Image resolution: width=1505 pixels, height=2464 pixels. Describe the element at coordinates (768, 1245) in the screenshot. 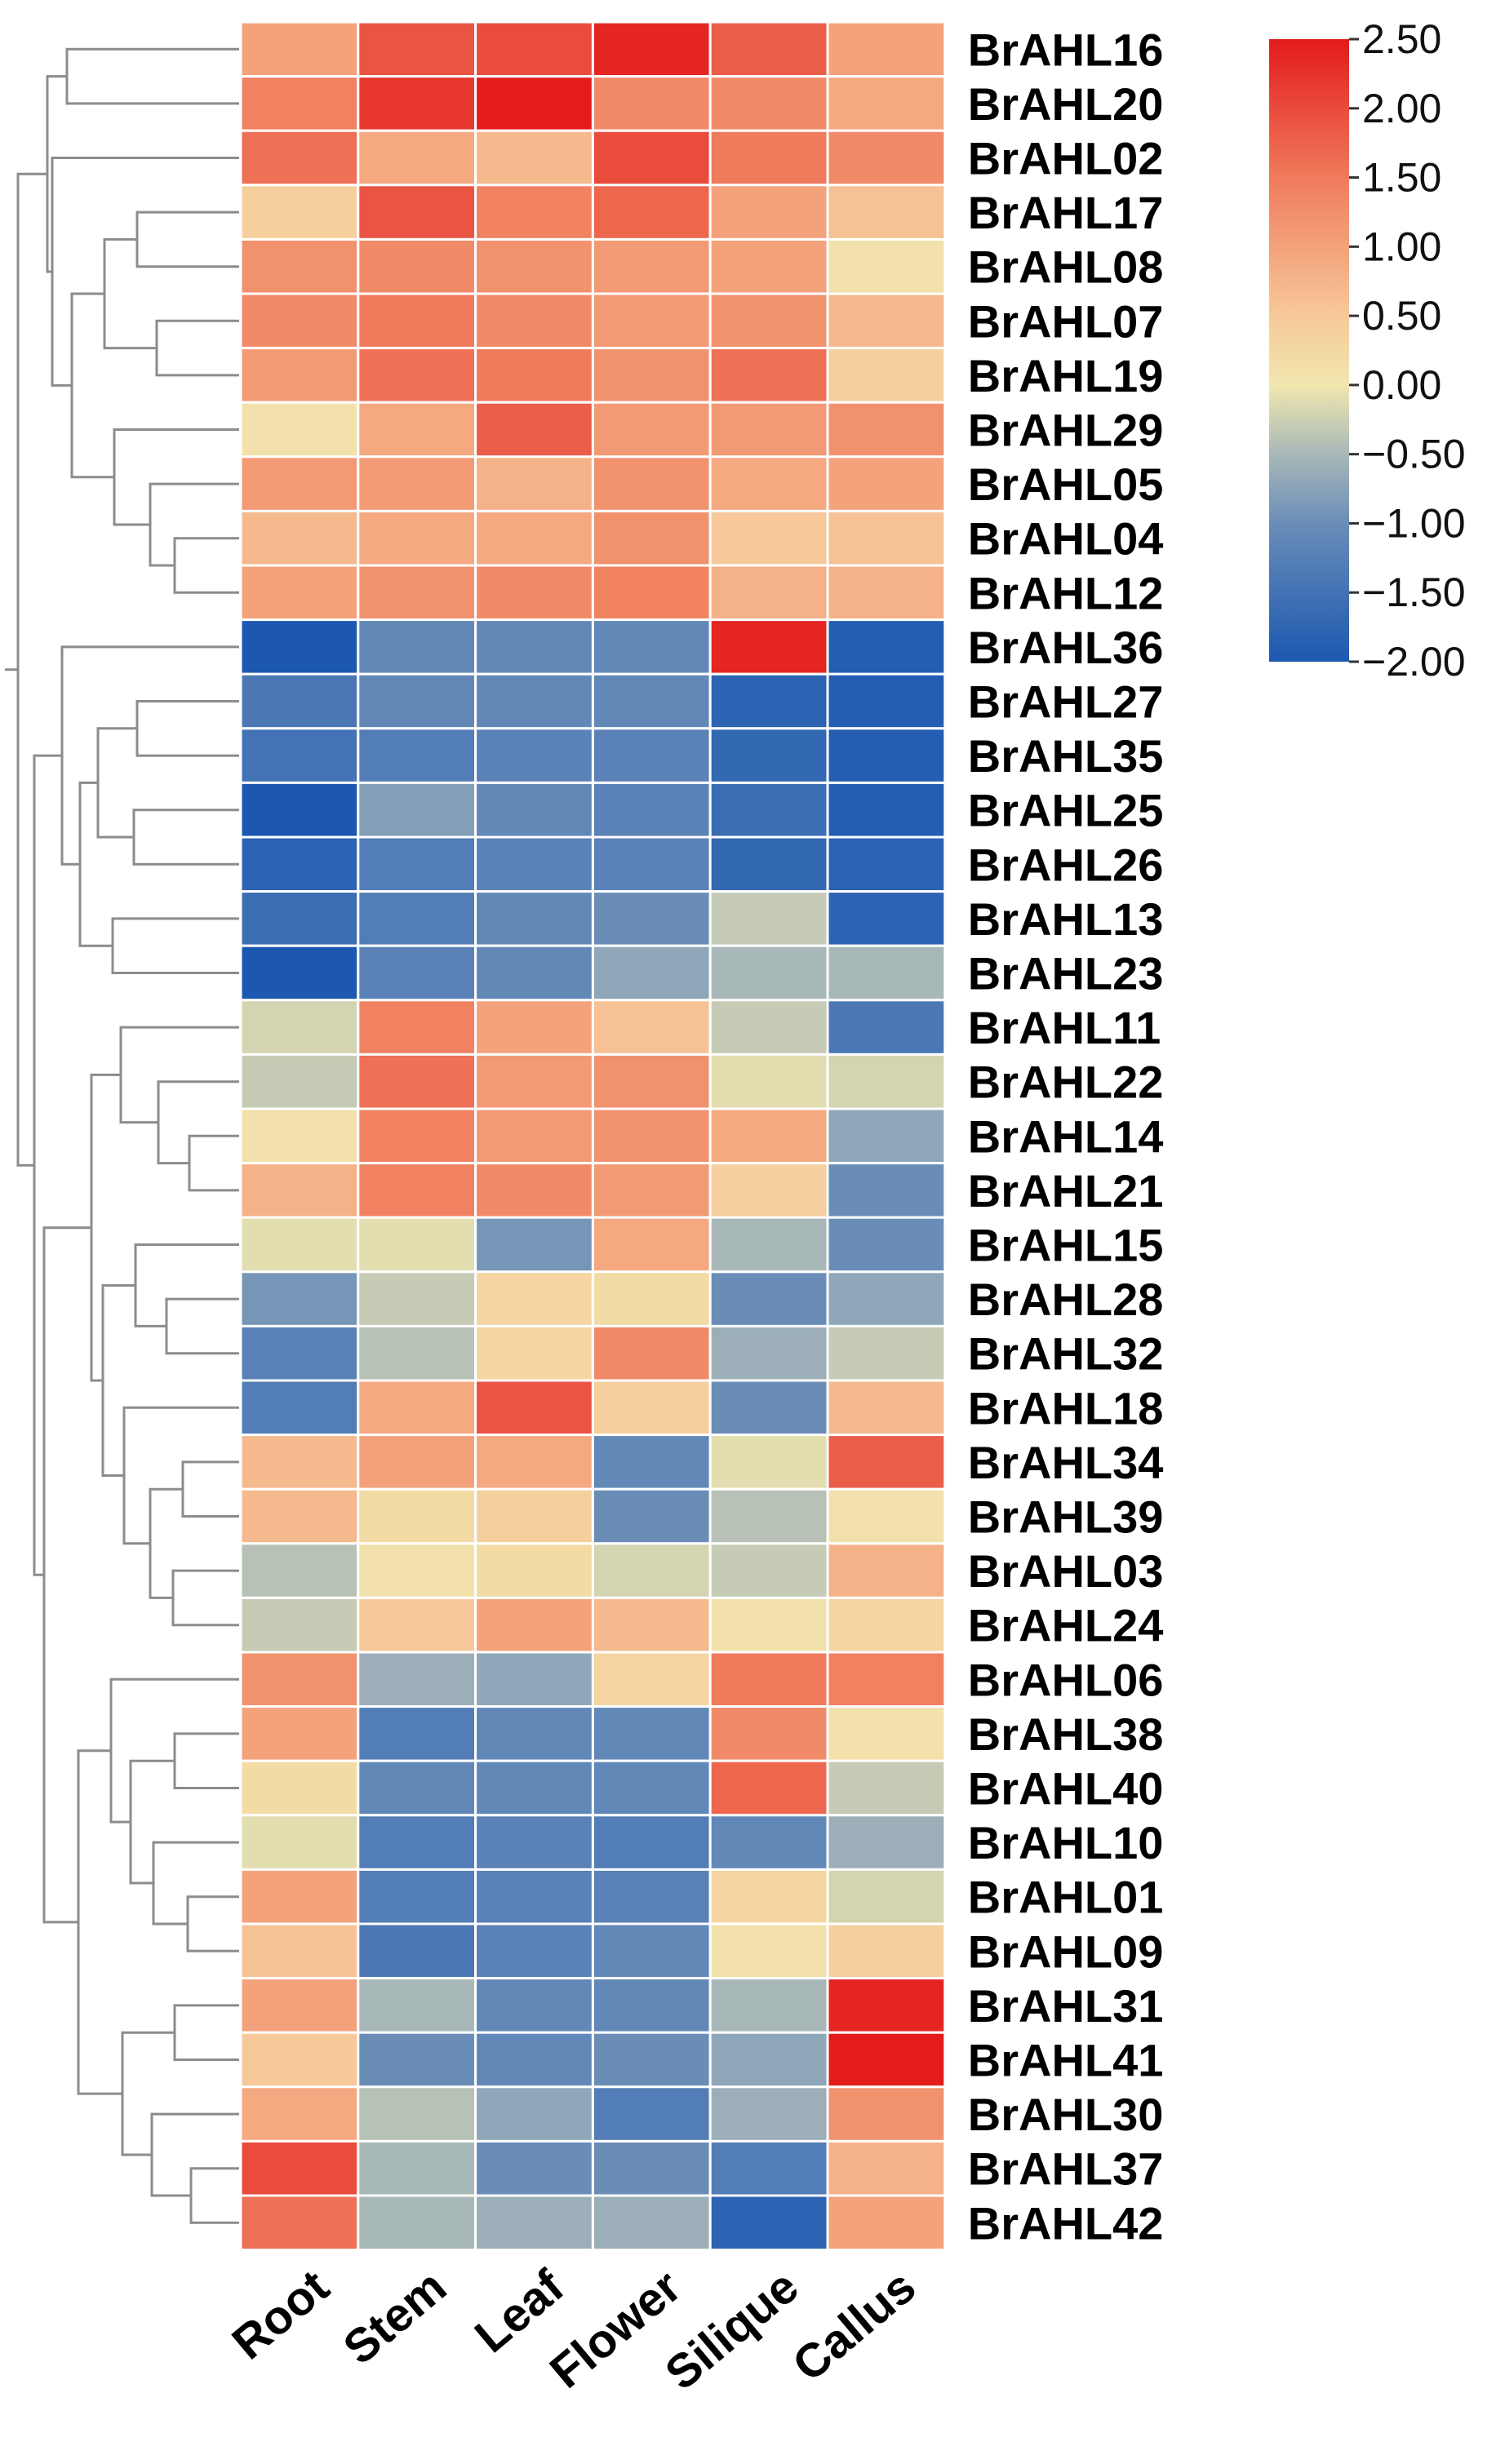

I see `heatmap-cell-BrAHL15-Silique` at that location.